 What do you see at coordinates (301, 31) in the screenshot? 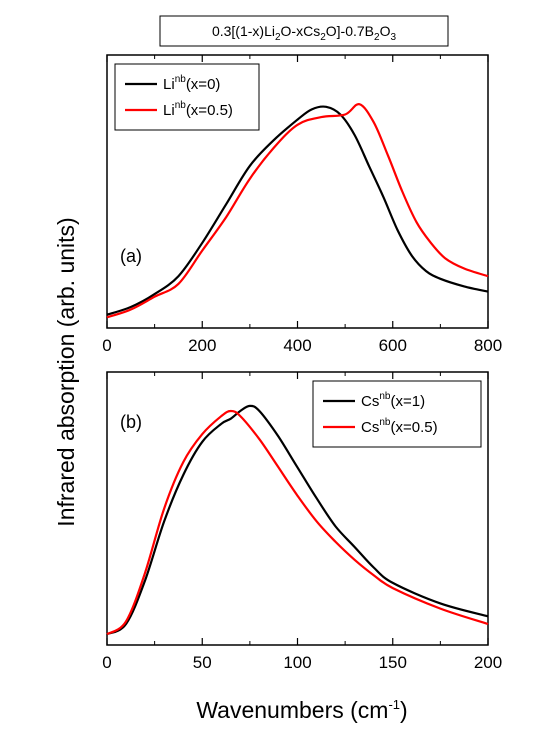
I see `title-segment: O-xCs` at bounding box center [301, 31].